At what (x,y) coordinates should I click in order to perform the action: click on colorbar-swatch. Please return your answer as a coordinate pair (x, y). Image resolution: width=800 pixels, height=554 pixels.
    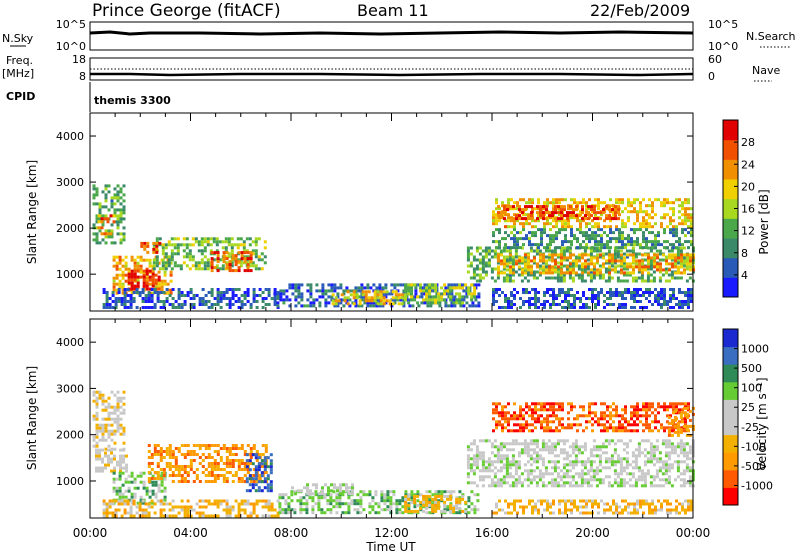
    Looking at the image, I should click on (730, 208).